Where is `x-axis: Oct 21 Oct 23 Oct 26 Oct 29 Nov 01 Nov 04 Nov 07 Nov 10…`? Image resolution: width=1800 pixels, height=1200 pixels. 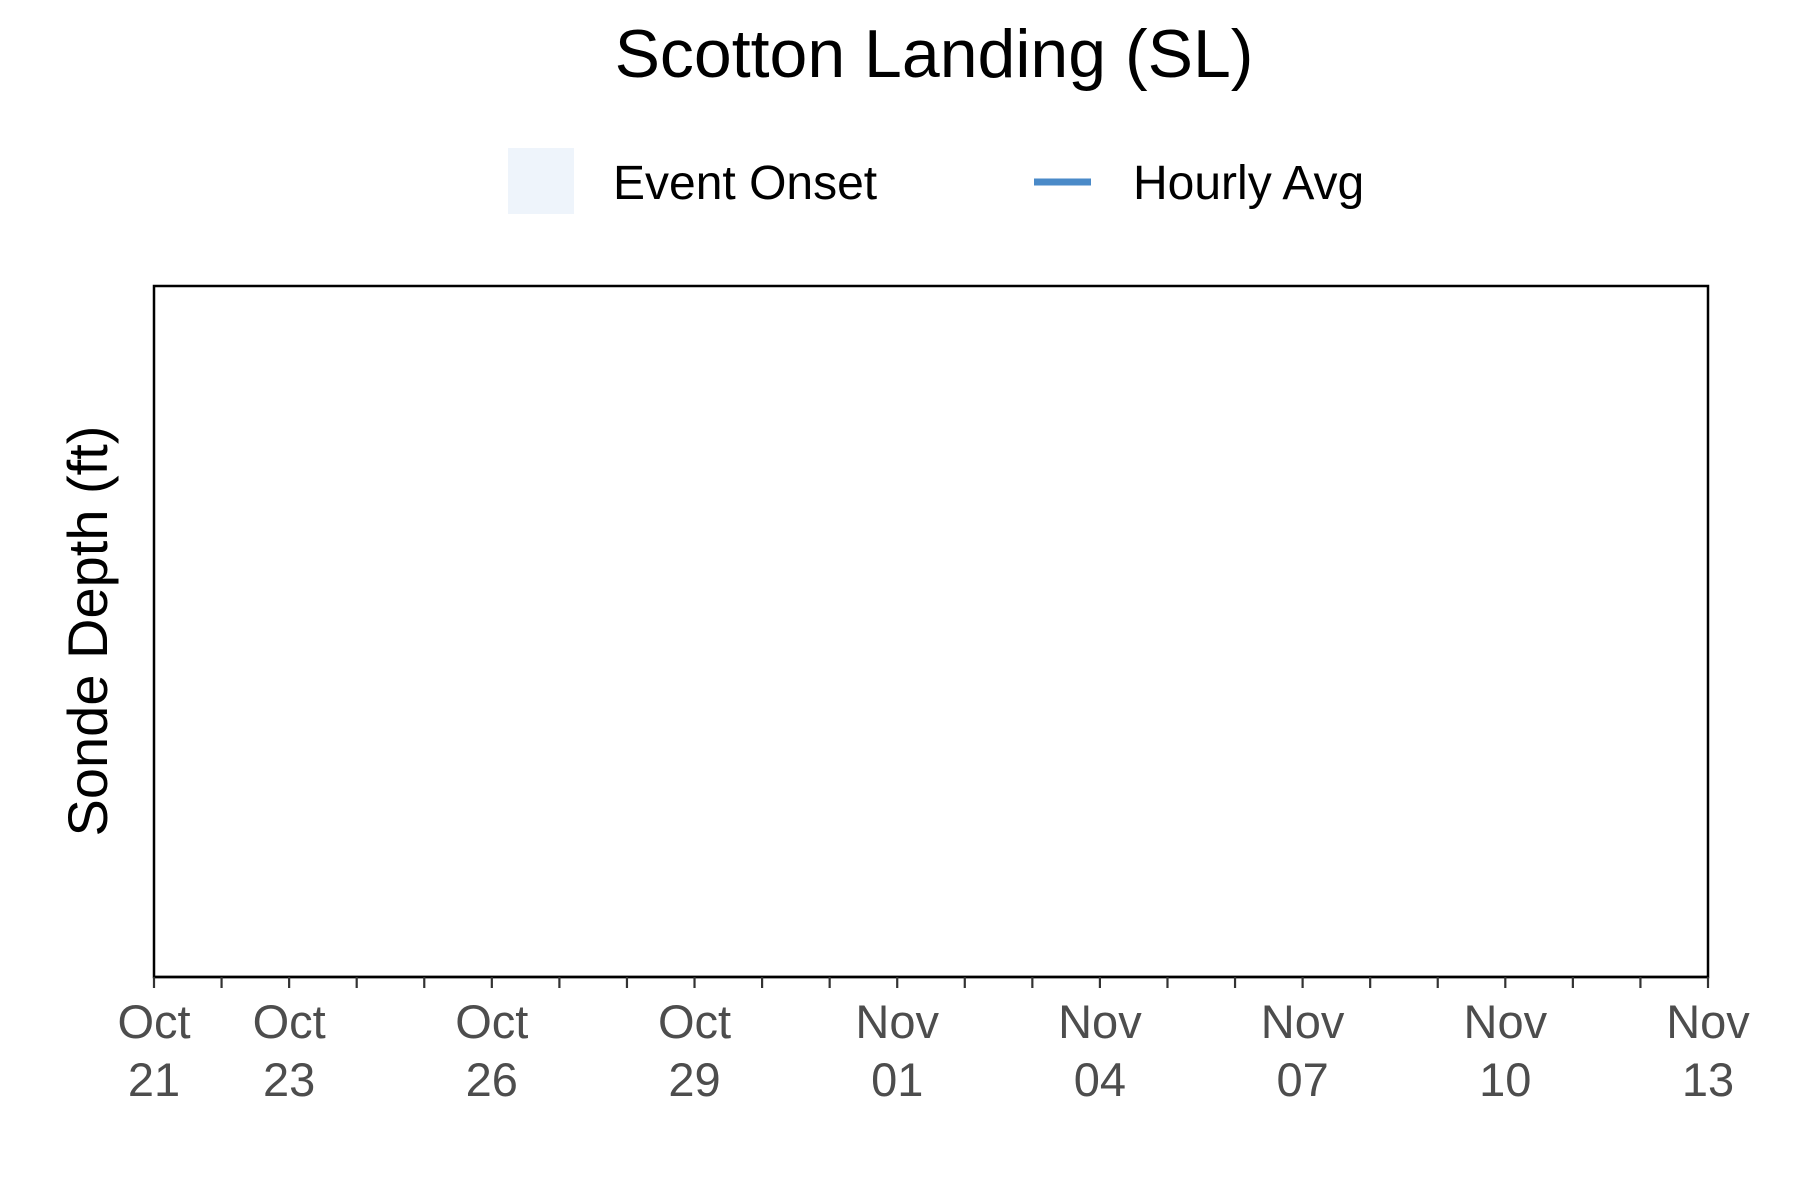
x-axis: Oct 21 Oct 23 Oct 26 Oct 29 Nov 01 Nov 04 Nov 07 Nov 10… is located at coordinates (933, 1040).